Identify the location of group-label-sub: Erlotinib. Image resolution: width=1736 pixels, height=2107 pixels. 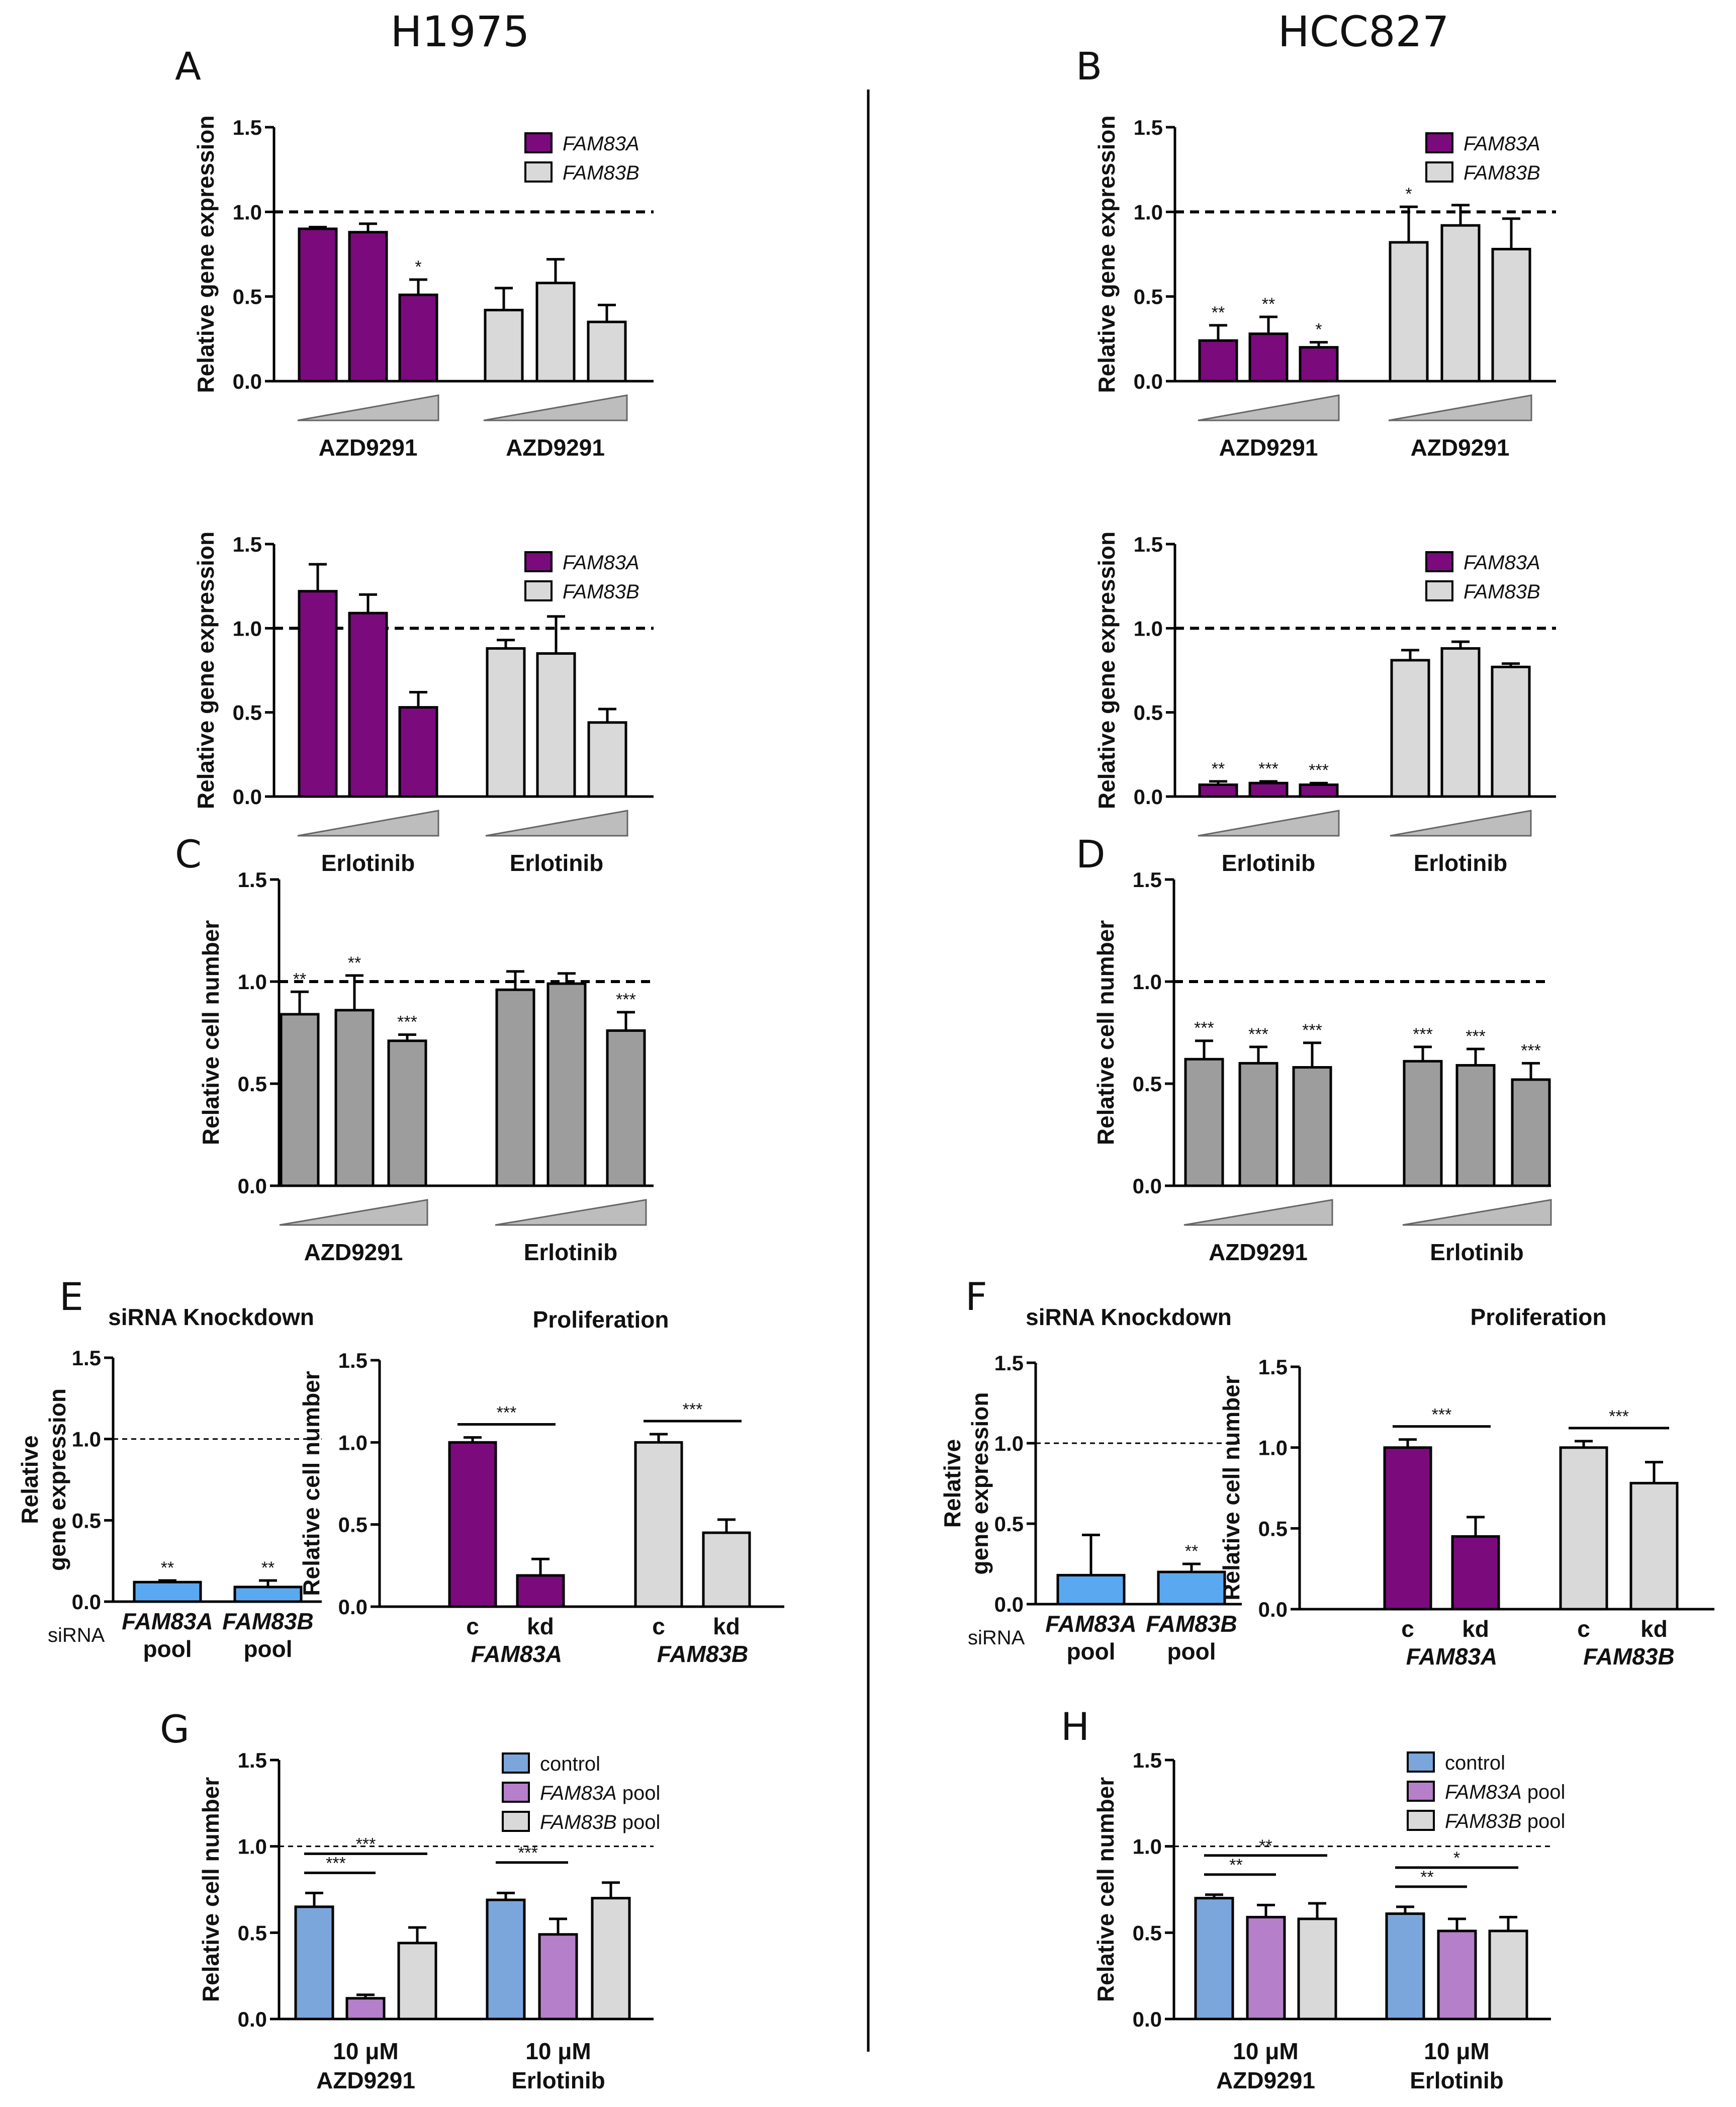
(558, 2080).